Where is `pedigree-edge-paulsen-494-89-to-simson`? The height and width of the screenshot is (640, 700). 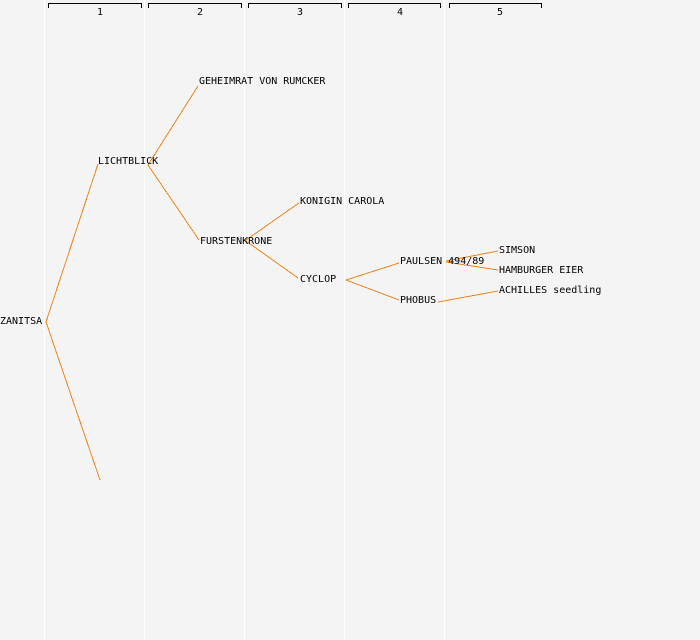 pedigree-edge-paulsen-494-89-to-simson is located at coordinates (472, 256).